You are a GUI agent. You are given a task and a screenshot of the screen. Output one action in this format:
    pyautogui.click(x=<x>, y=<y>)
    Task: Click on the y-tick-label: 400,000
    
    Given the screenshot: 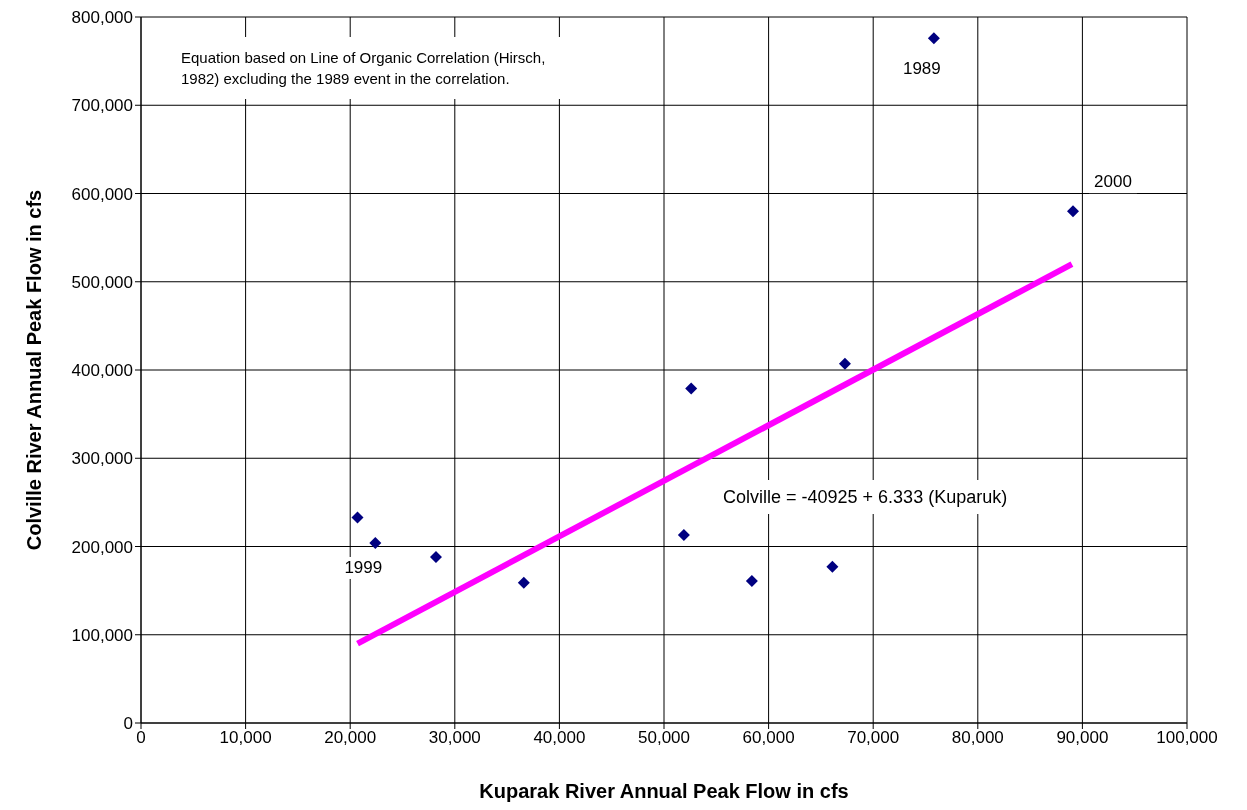 What is the action you would take?
    pyautogui.click(x=102, y=371)
    